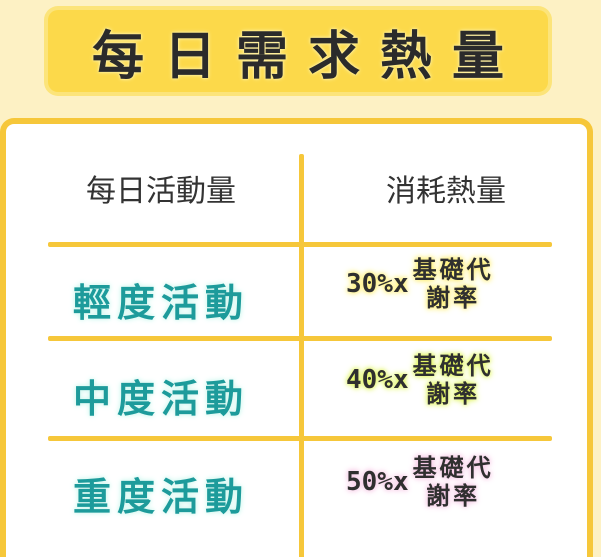  I want to click on row-divider-header, so click(300, 244).